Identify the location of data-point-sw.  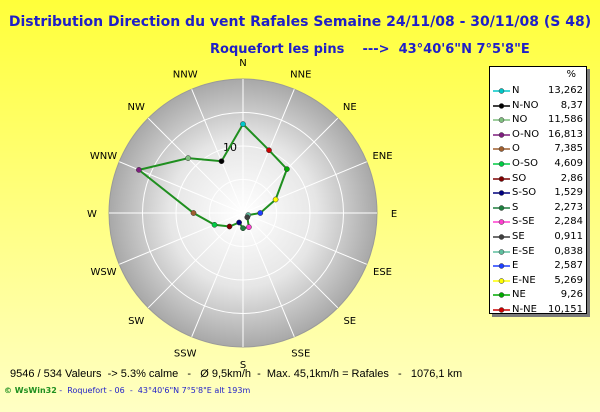
(229, 226).